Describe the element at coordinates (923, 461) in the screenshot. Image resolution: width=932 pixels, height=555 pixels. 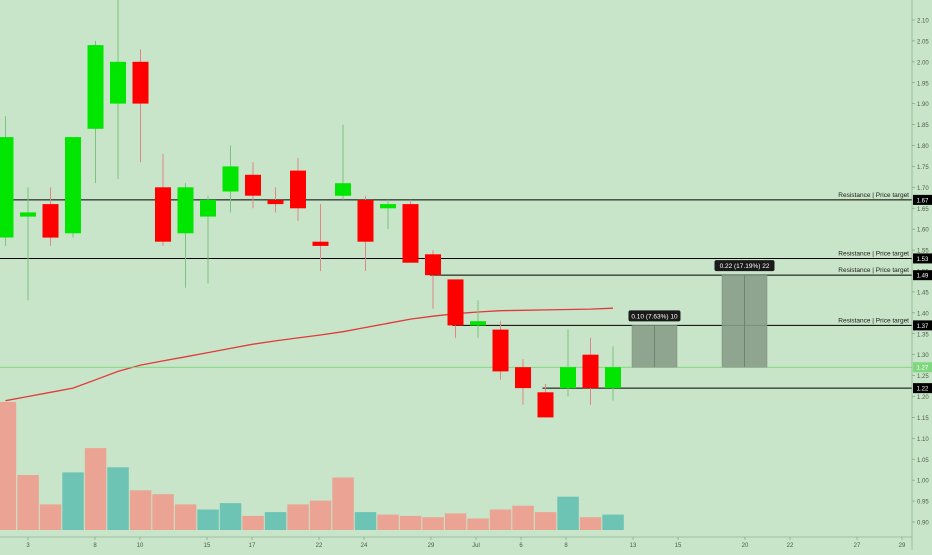
I see `price-axis-label: 1.05` at that location.